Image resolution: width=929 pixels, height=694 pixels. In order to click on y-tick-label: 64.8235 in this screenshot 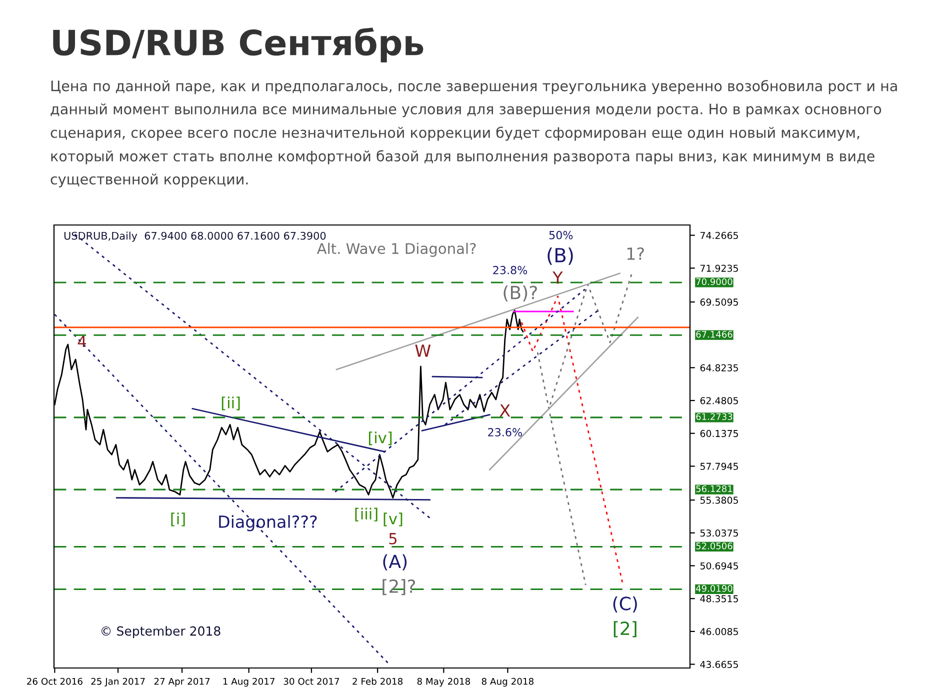, I will do `click(719, 368)`.